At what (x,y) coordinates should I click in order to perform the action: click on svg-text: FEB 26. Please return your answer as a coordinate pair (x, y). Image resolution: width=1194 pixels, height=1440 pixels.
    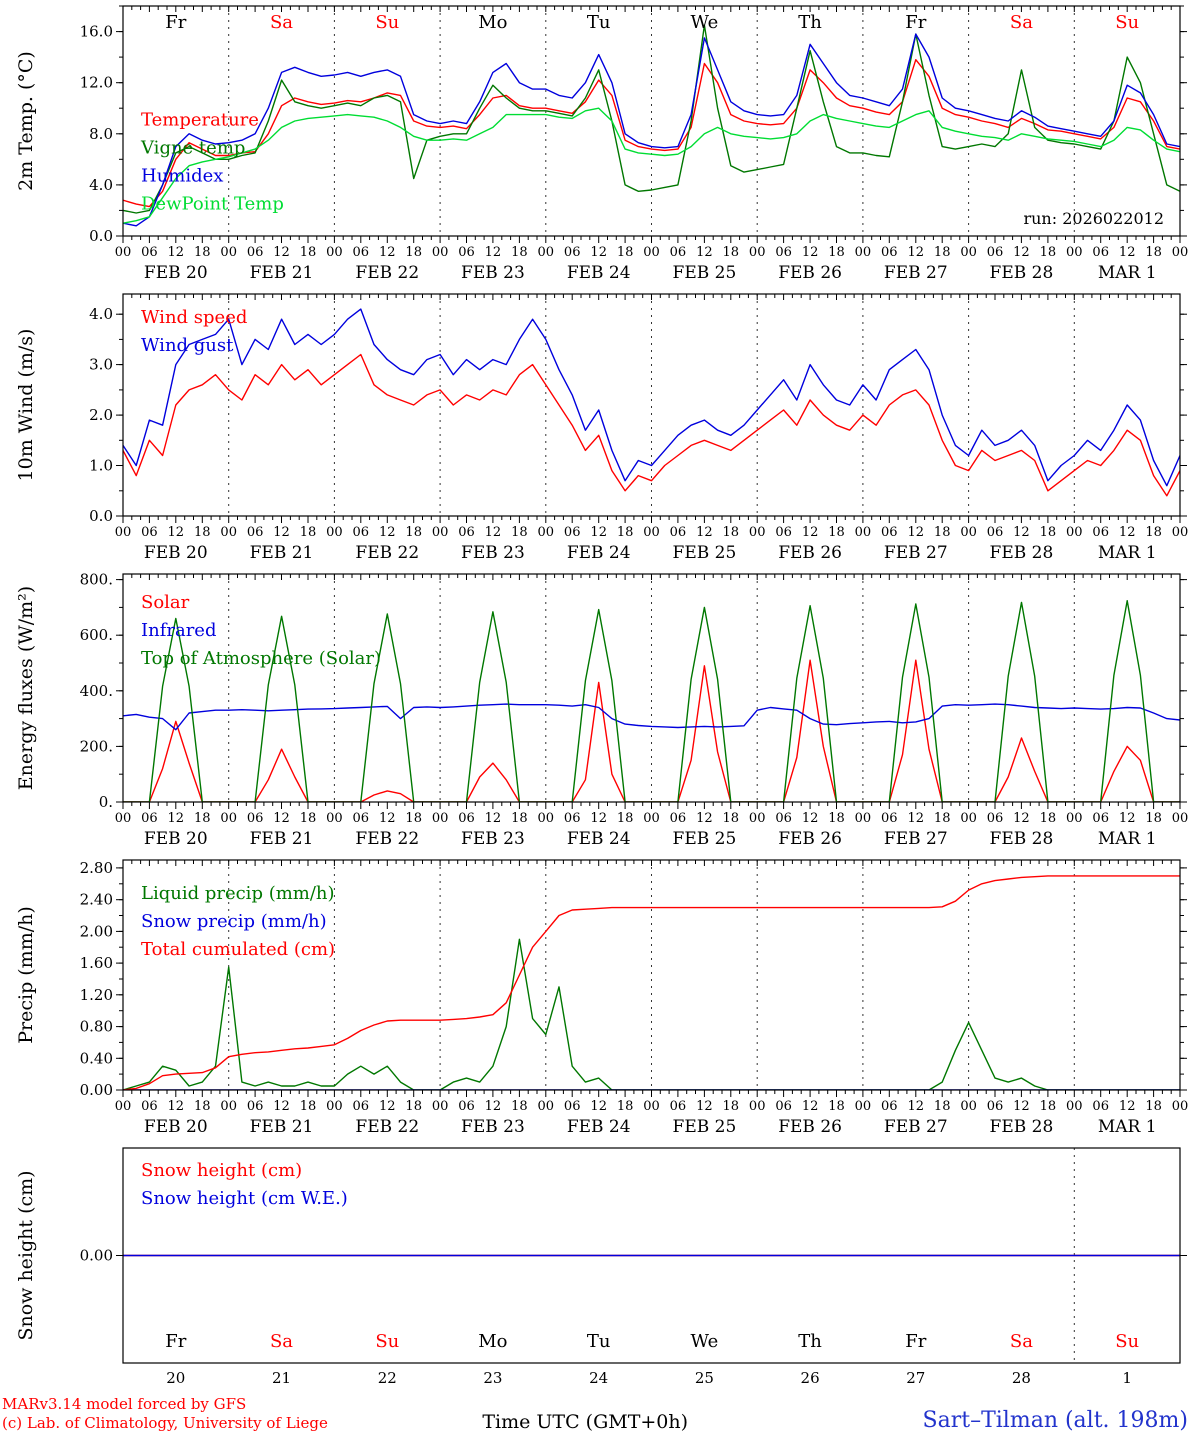
    Looking at the image, I should click on (810, 553).